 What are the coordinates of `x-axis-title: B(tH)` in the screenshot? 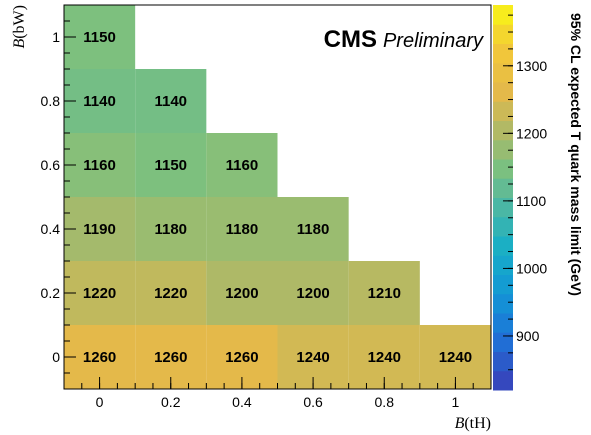 It's located at (473, 423).